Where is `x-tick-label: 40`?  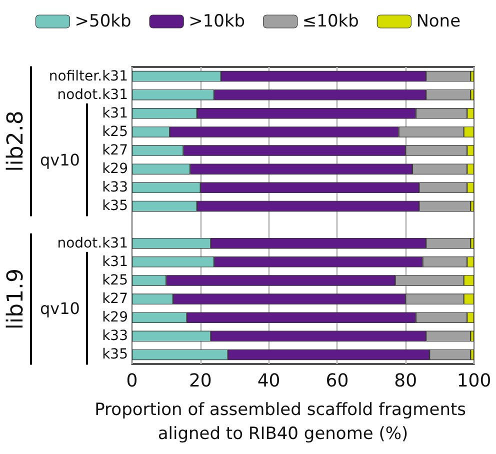 x-tick-label: 40 is located at coordinates (268, 381).